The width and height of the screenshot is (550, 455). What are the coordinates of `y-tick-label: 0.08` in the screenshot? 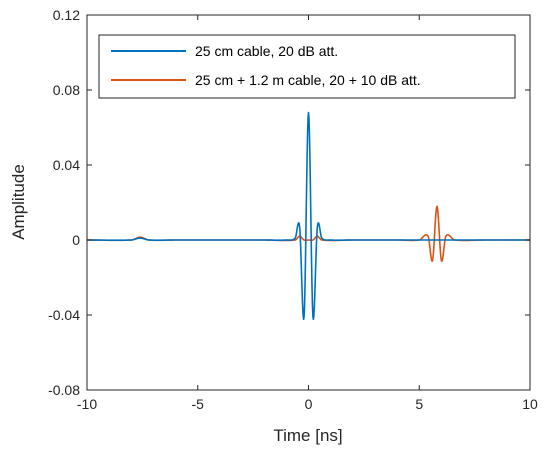 It's located at (66, 90).